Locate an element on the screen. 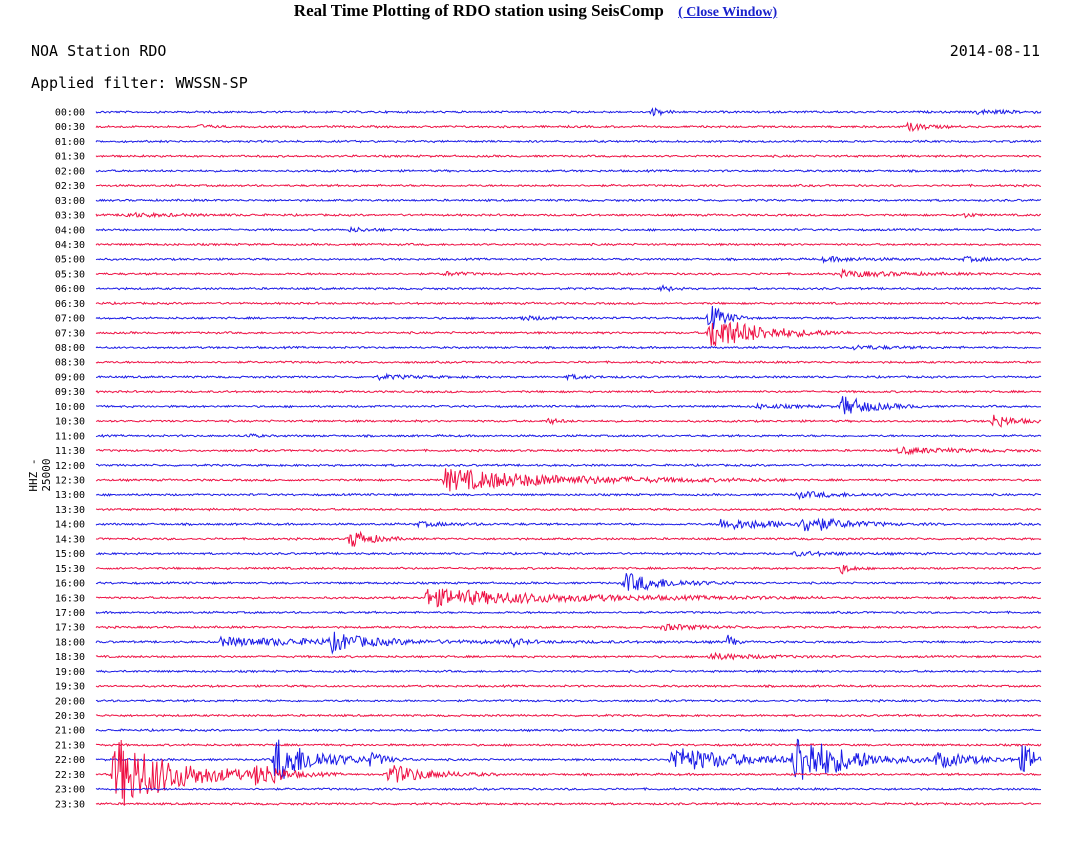  time-label: 20:30 is located at coordinates (70, 716).